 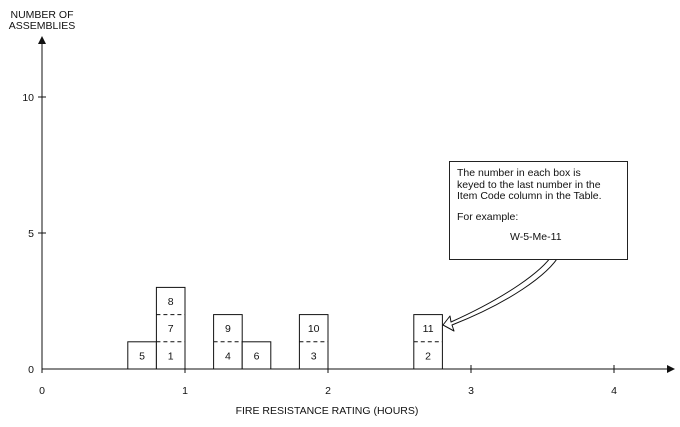 I want to click on box-number-label: 6, so click(x=257, y=356).